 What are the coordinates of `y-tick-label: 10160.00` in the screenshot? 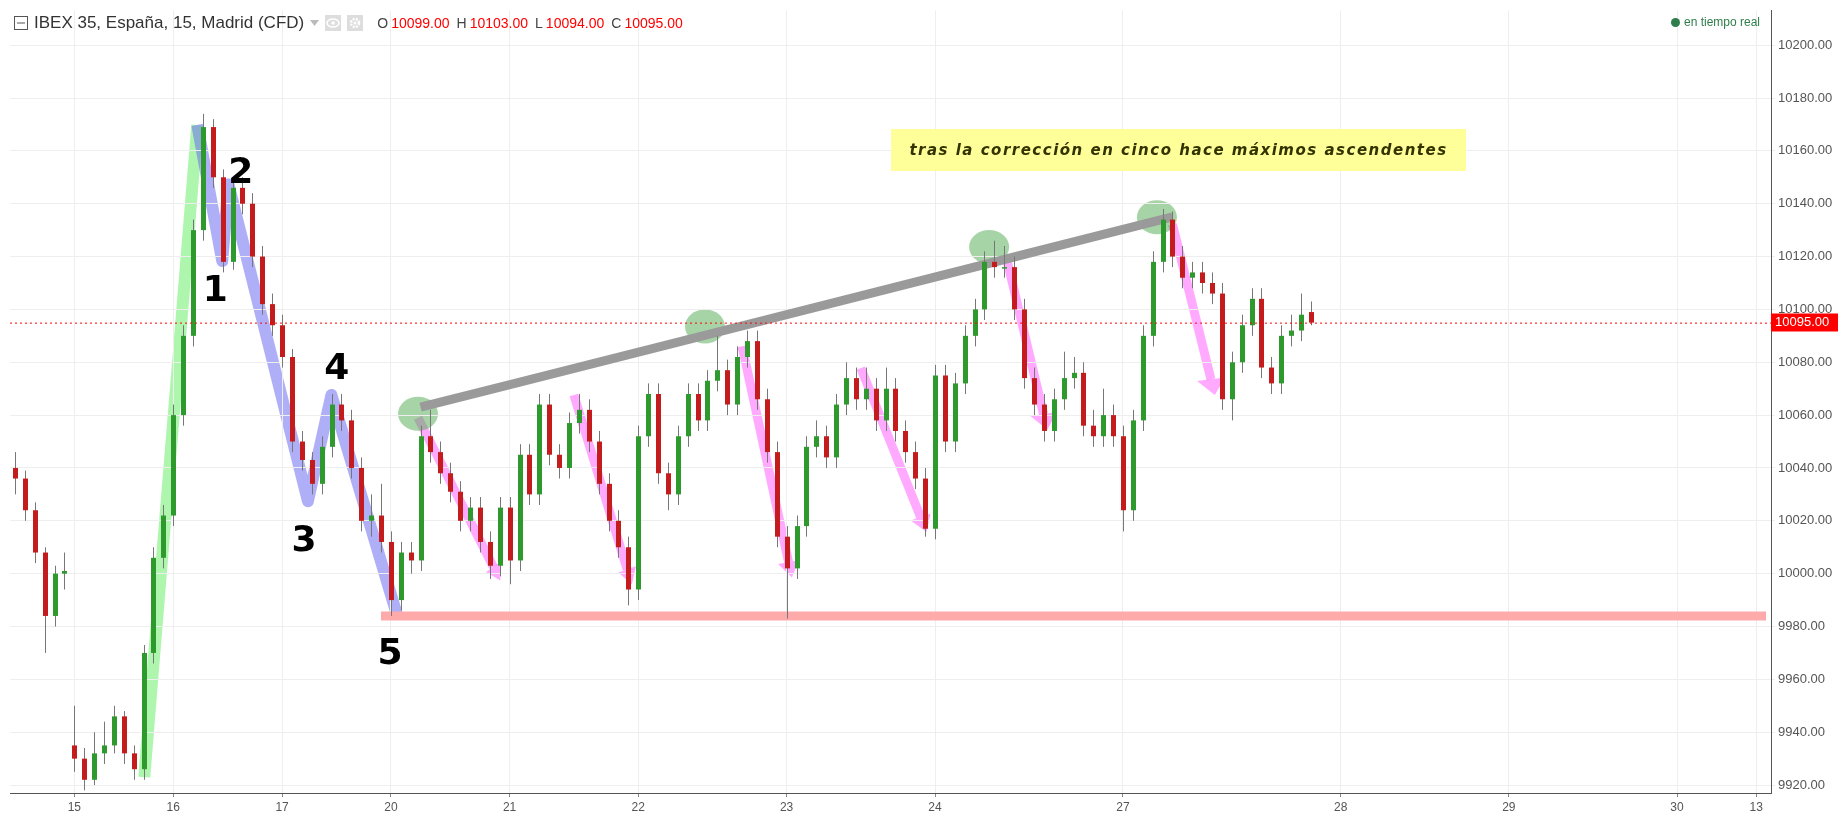 It's located at (1805, 150).